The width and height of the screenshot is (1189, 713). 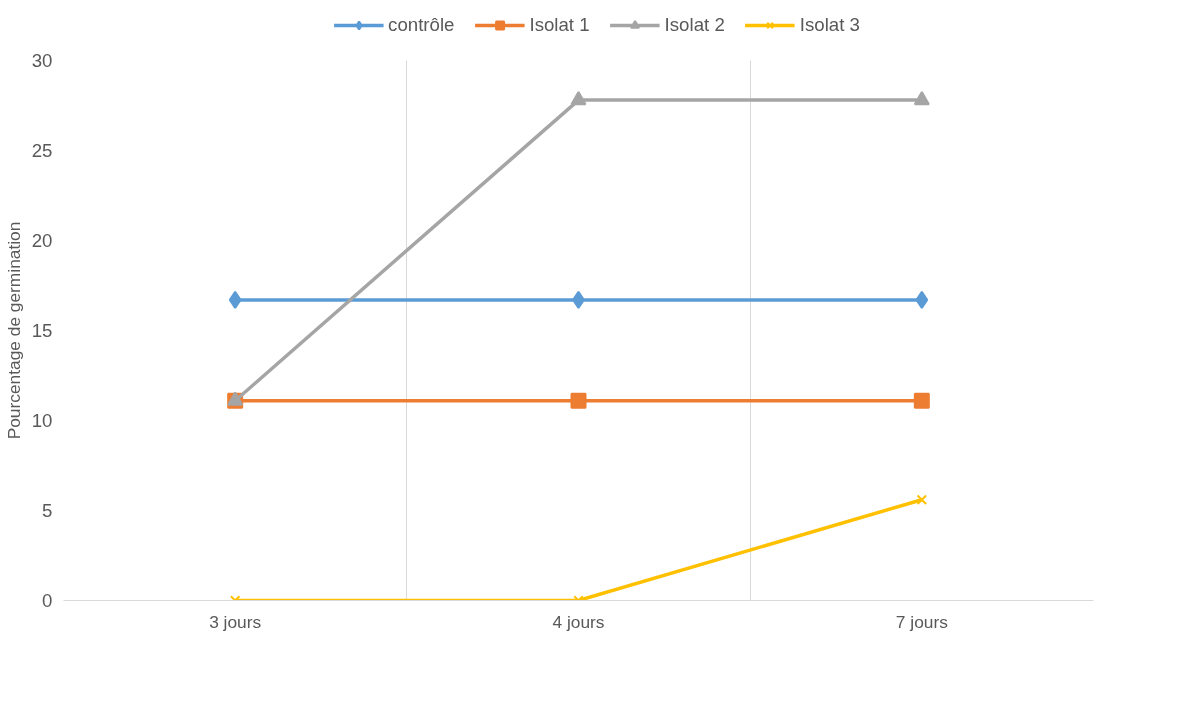 I want to click on x-tick-label: 4 jours, so click(x=578, y=621).